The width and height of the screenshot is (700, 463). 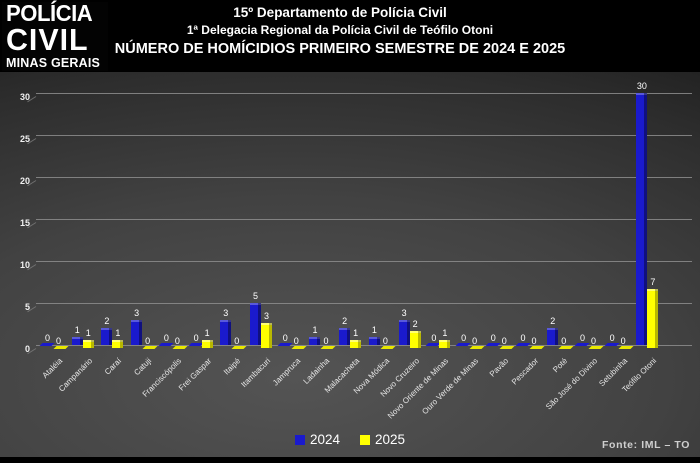 What do you see at coordinates (150, 347) in the screenshot?
I see `zero-bar-2025-Catuji` at bounding box center [150, 347].